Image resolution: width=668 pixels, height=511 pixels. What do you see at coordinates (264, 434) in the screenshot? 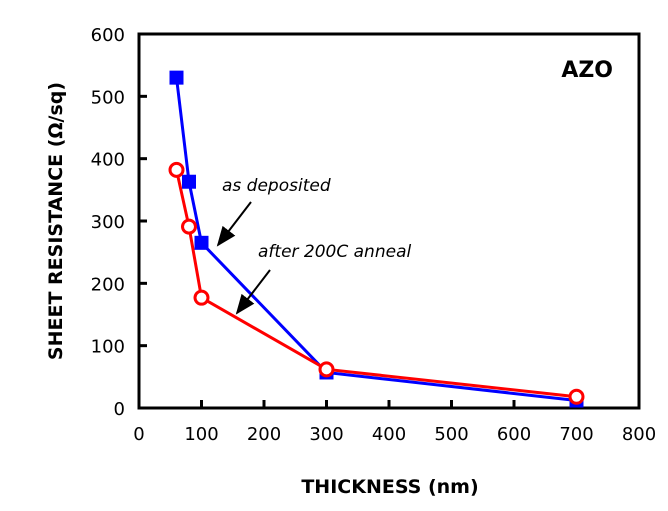
I see `x-tick-label: 200` at bounding box center [264, 434].